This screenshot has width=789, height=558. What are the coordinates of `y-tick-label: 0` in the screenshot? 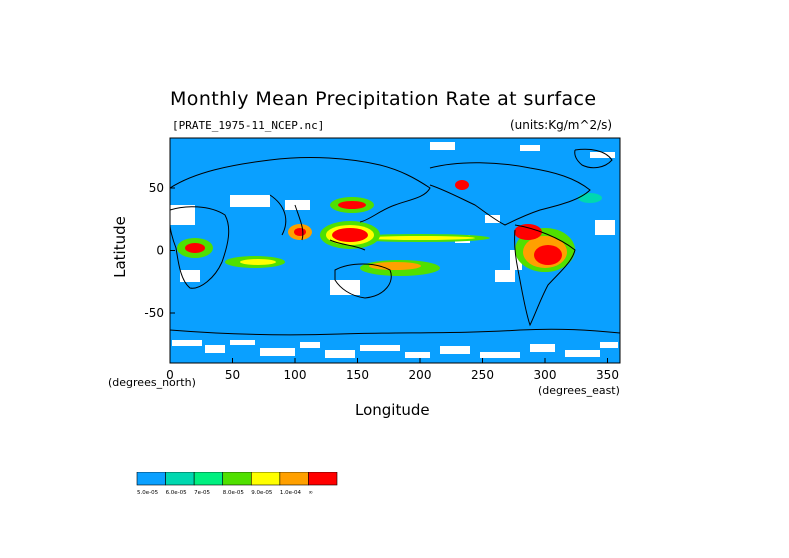 It's located at (160, 251).